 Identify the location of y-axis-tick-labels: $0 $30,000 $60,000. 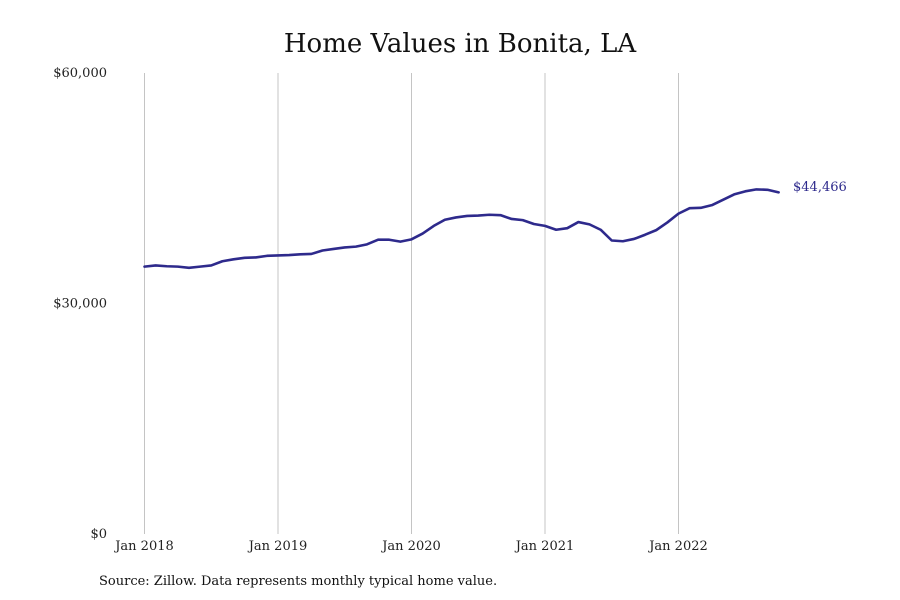
(80, 304).